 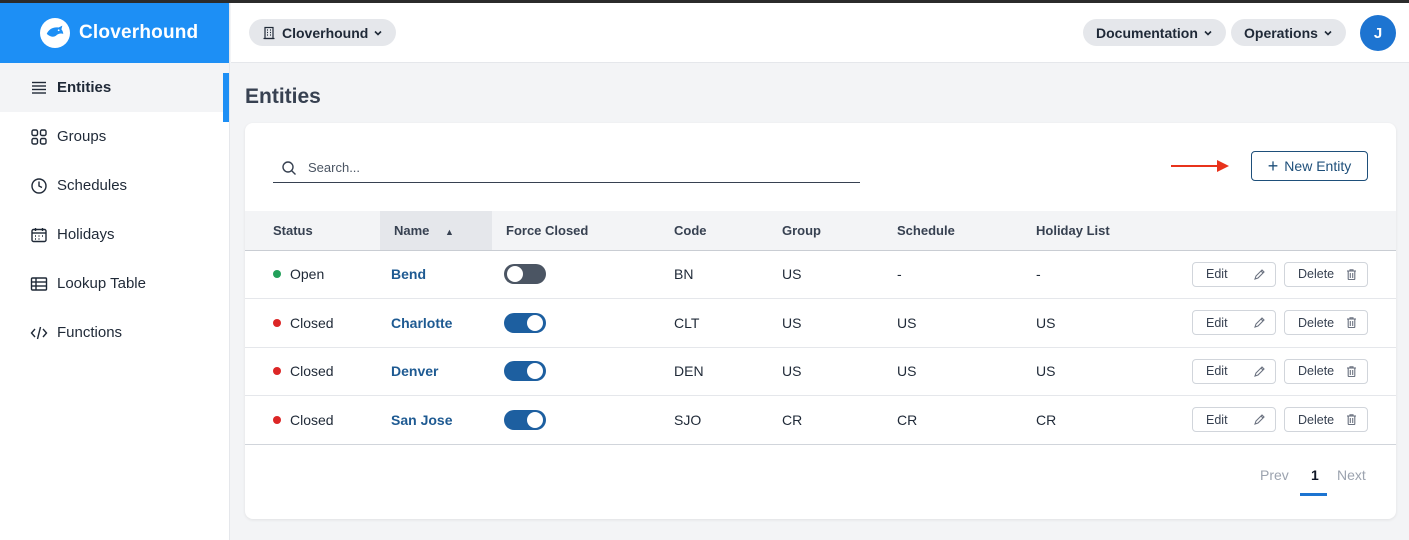 I want to click on building-icon, so click(x=269, y=32).